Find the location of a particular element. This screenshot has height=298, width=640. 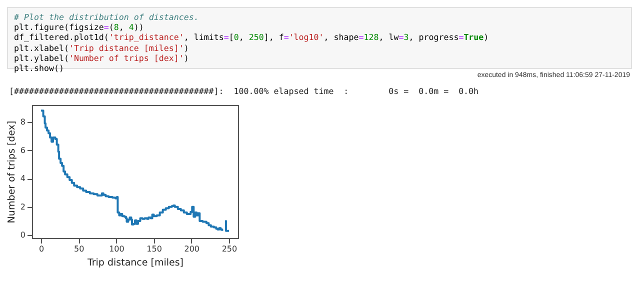

y-tick-label: 0 is located at coordinates (23, 235).